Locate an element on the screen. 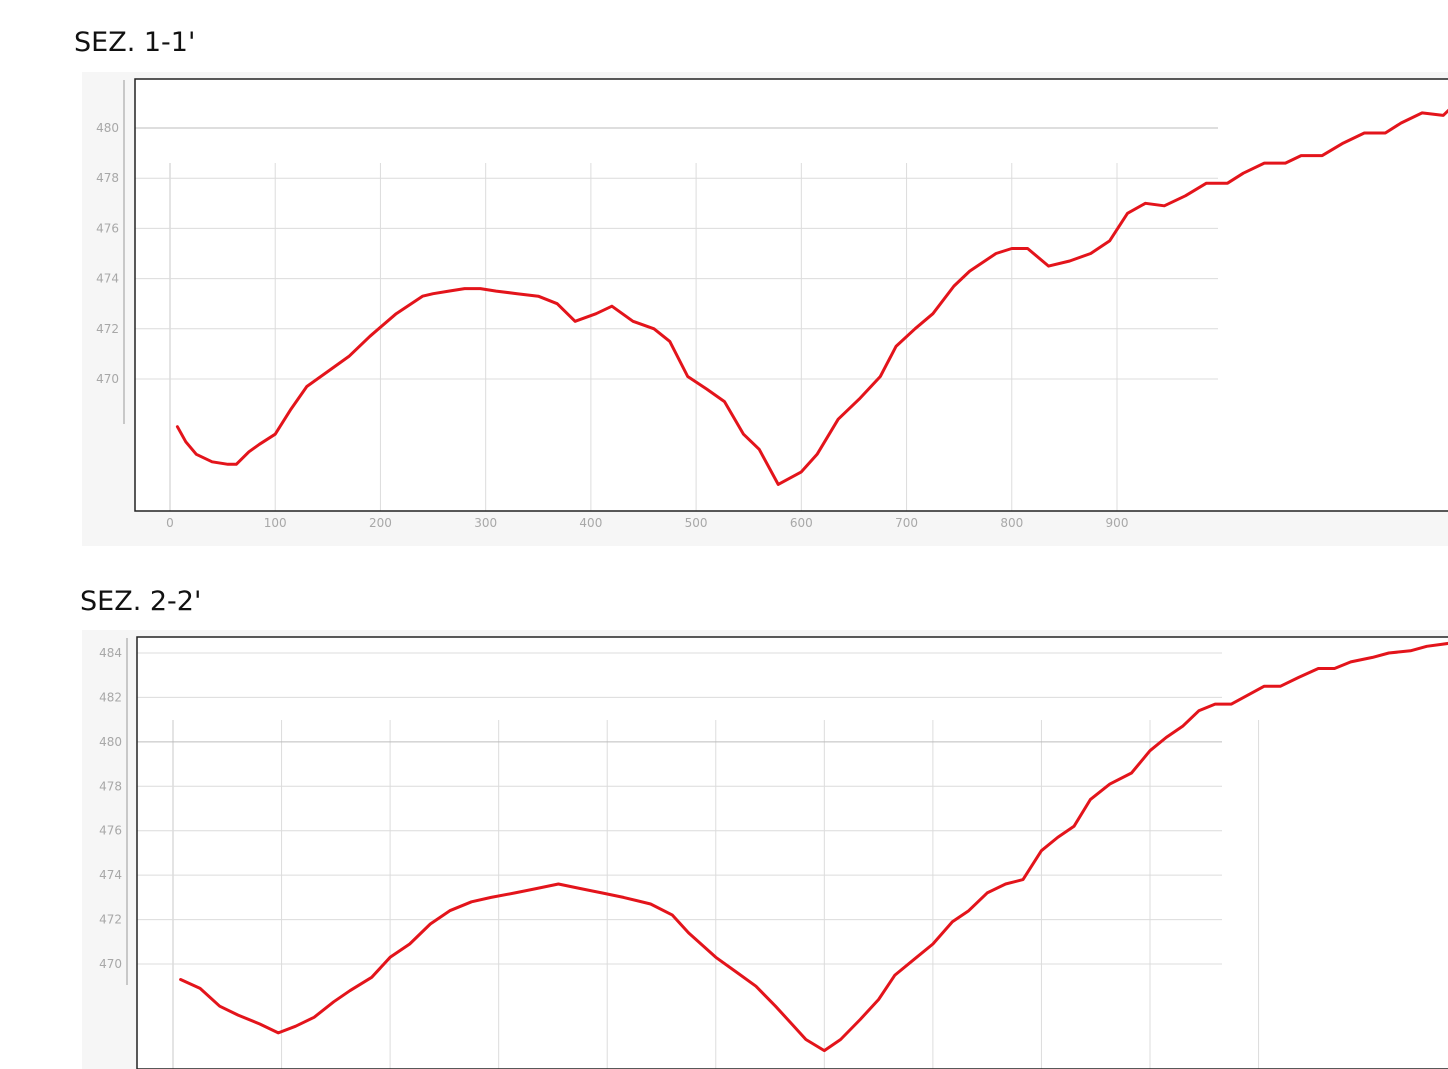  x-tick-label-100: 100 is located at coordinates (275, 523).